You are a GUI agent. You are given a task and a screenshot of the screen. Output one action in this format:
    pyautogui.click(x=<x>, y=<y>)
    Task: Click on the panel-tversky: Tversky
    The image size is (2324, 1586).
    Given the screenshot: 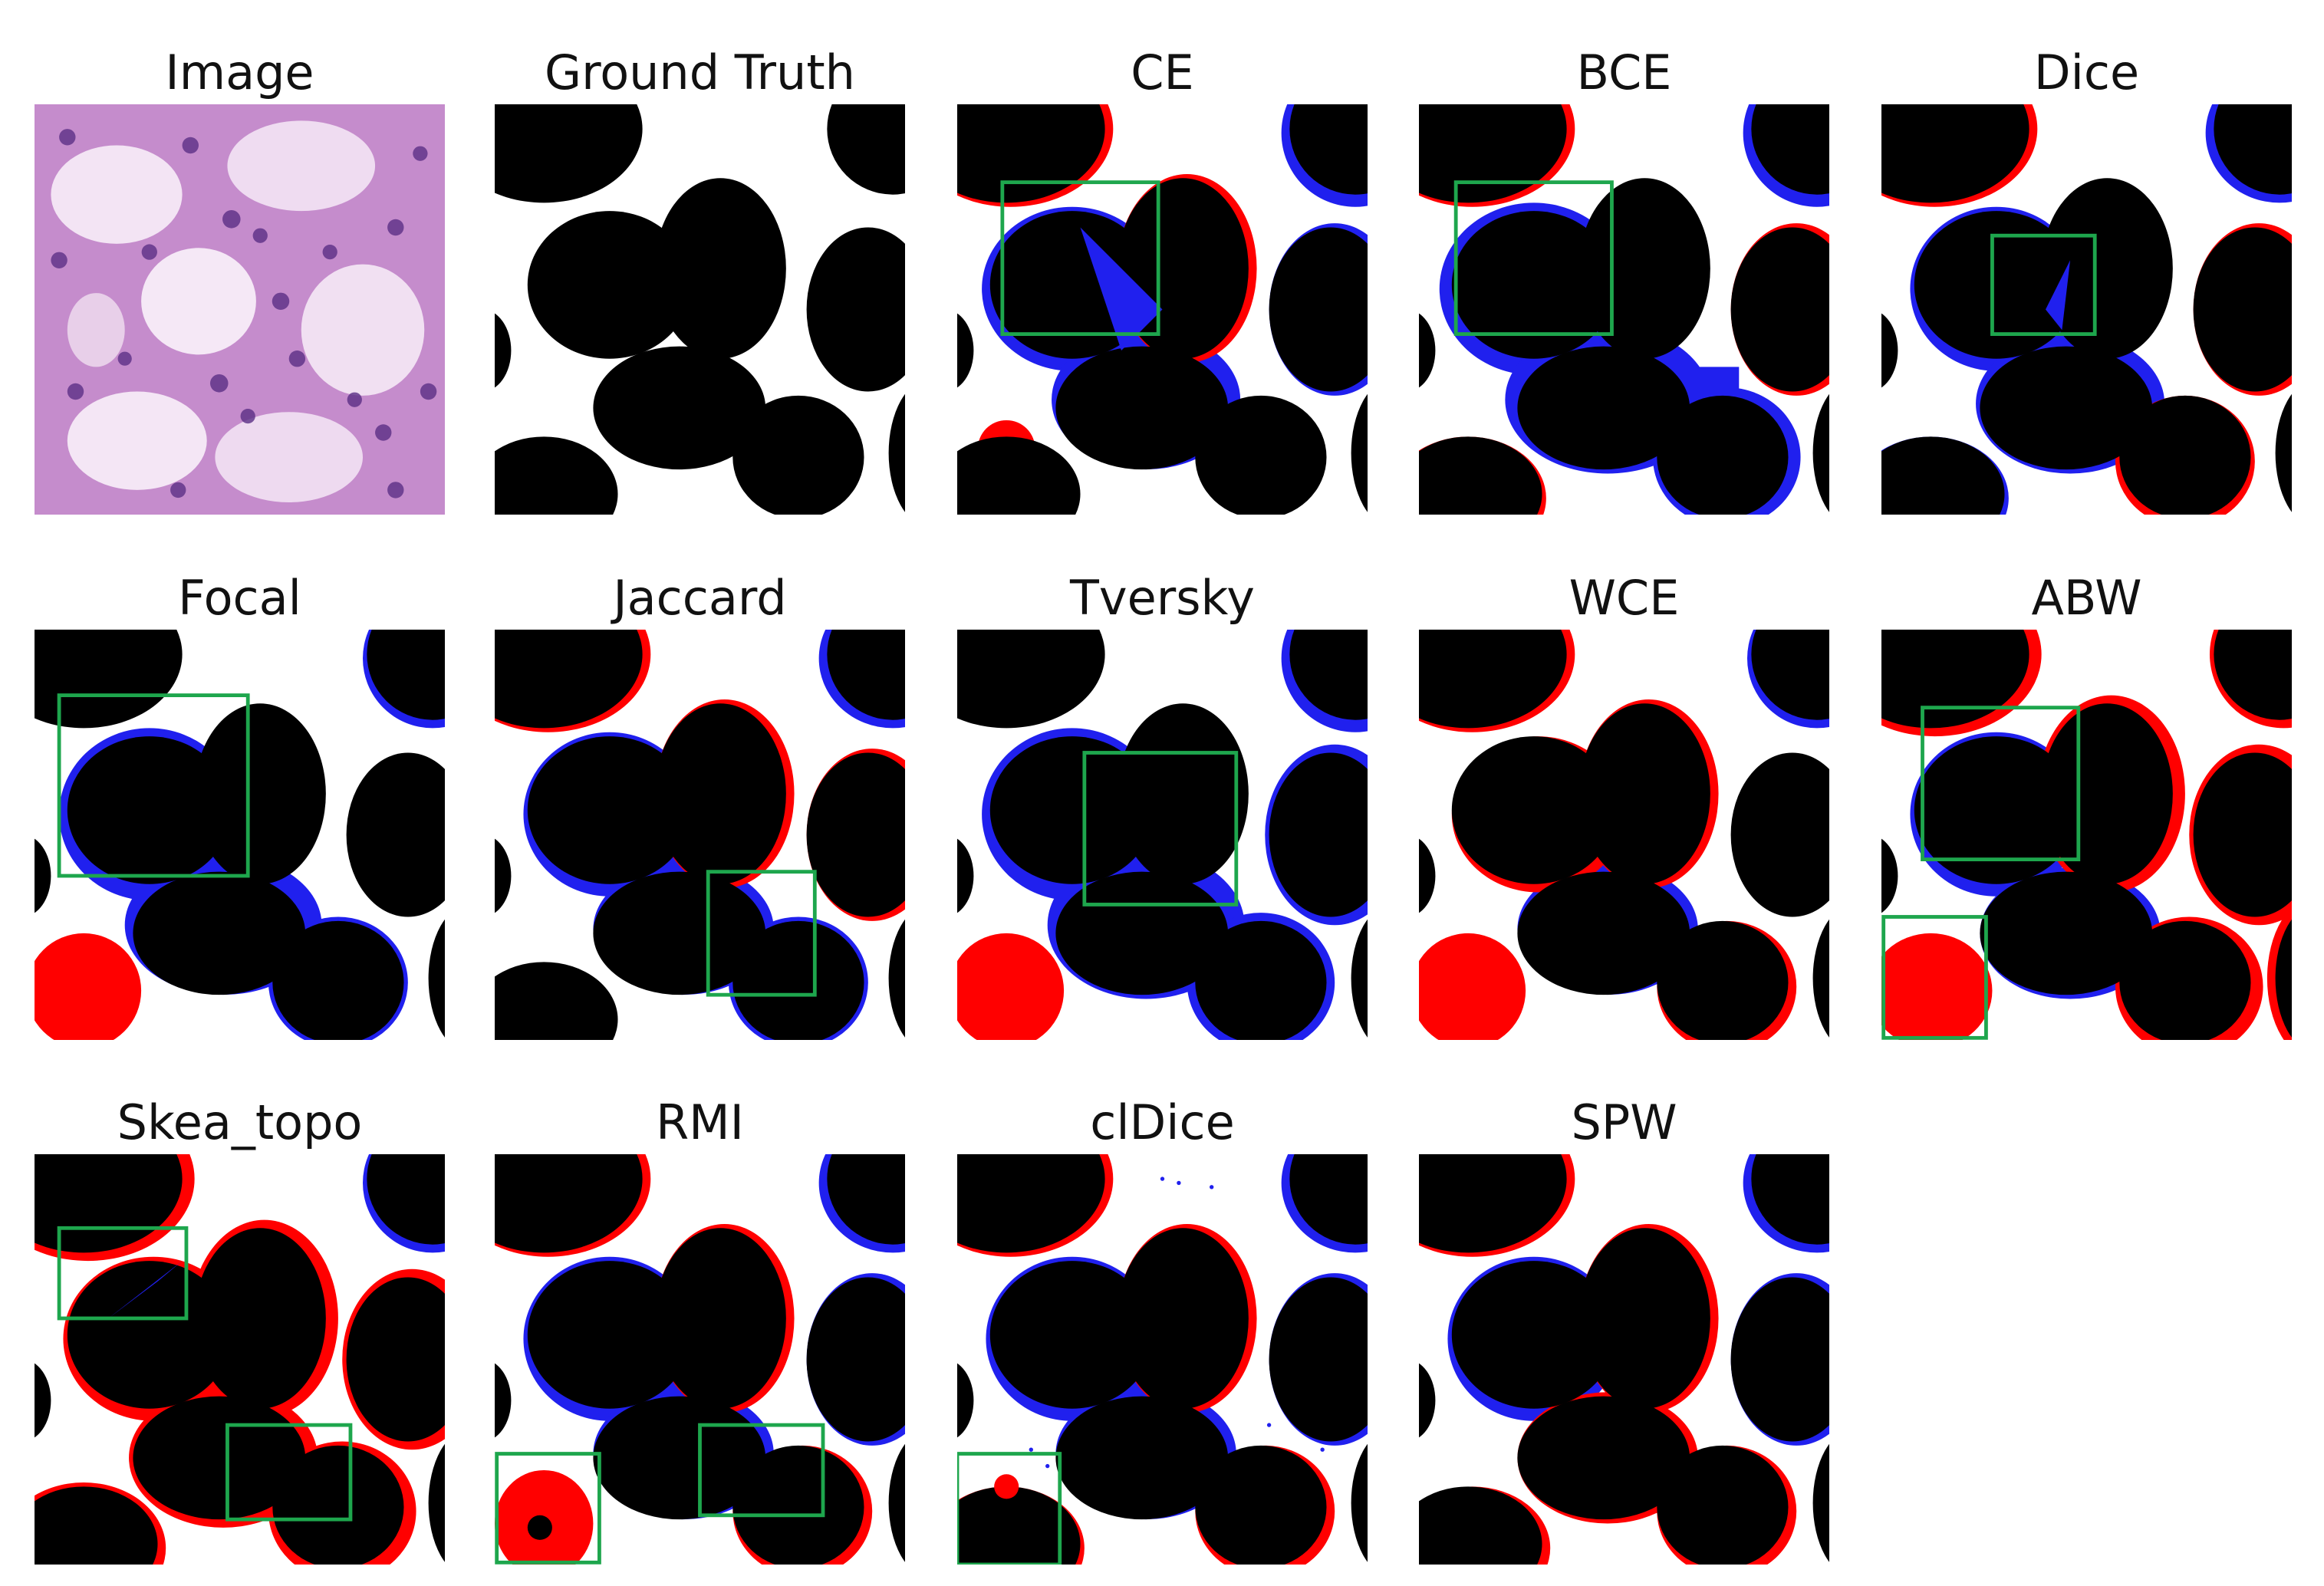 What is the action you would take?
    pyautogui.click(x=1162, y=805)
    